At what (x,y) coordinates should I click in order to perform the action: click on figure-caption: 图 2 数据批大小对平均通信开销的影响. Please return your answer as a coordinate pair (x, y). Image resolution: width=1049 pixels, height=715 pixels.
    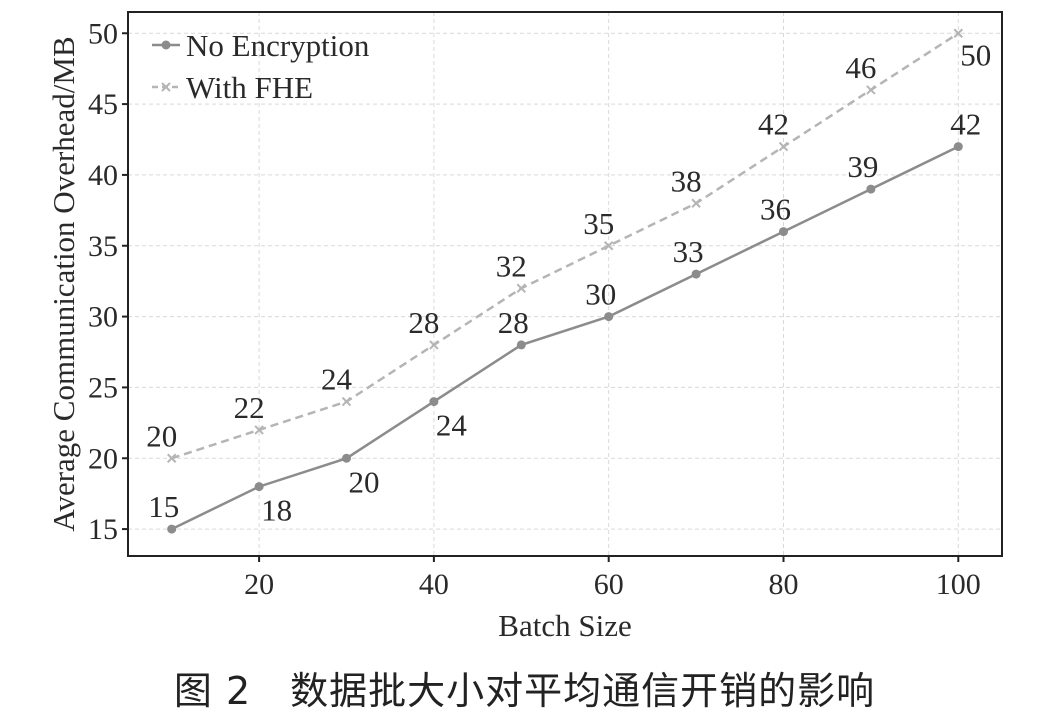
    Looking at the image, I should click on (524, 691).